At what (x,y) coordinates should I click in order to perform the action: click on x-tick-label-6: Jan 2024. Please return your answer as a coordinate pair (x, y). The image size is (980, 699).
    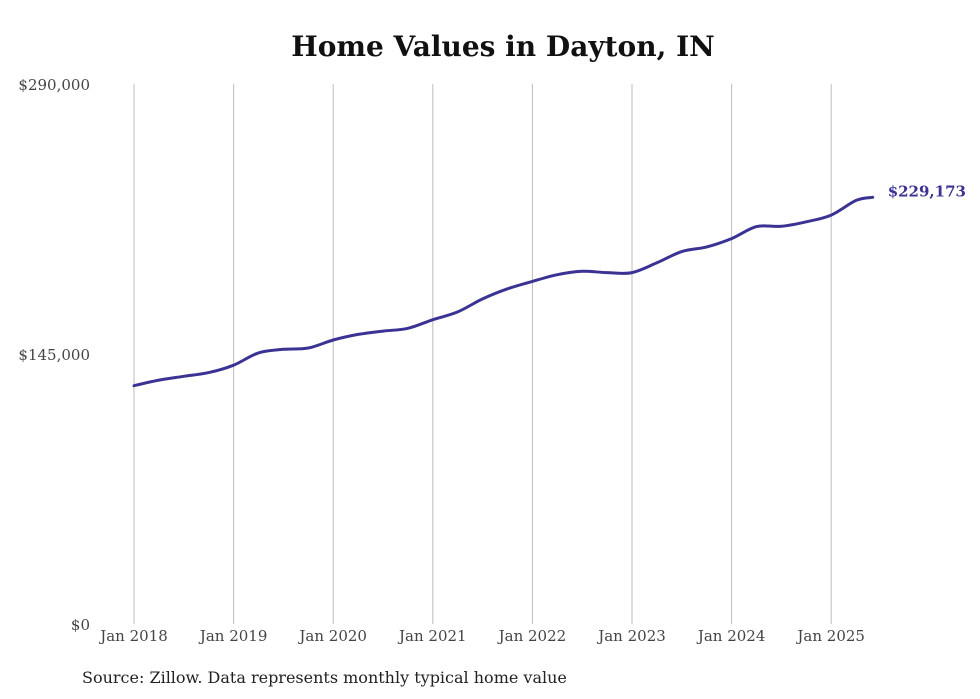
    Looking at the image, I should click on (731, 636).